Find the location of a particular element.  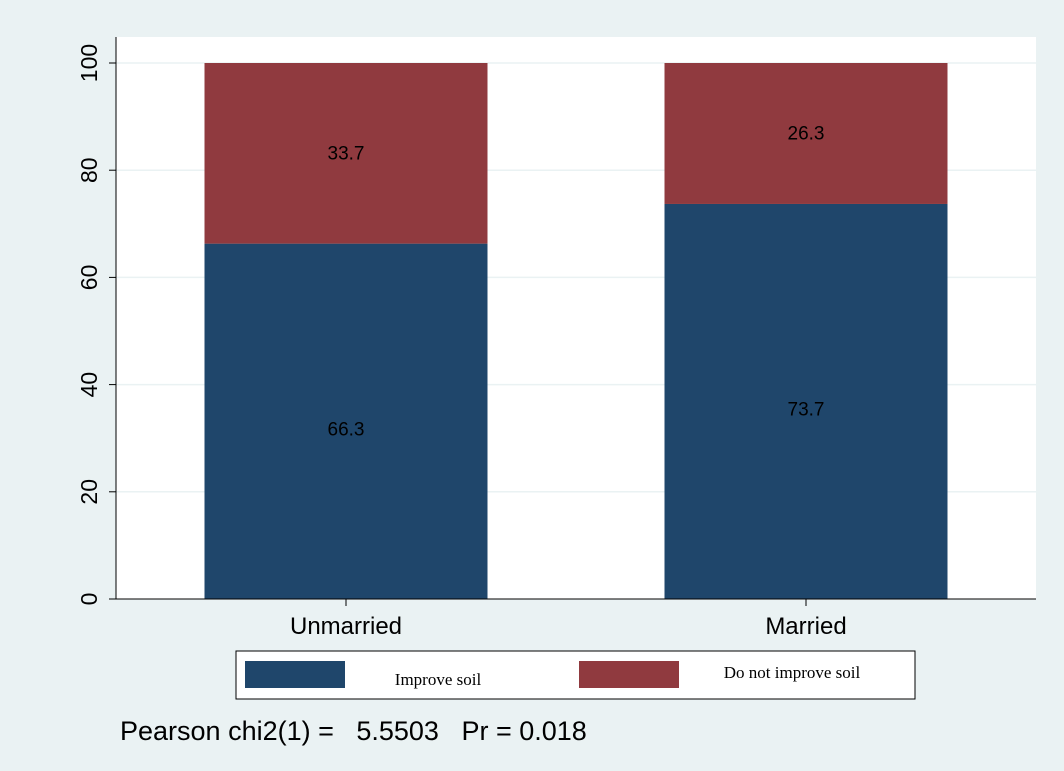

y-tick-label-20: 20 is located at coordinates (89, 492).